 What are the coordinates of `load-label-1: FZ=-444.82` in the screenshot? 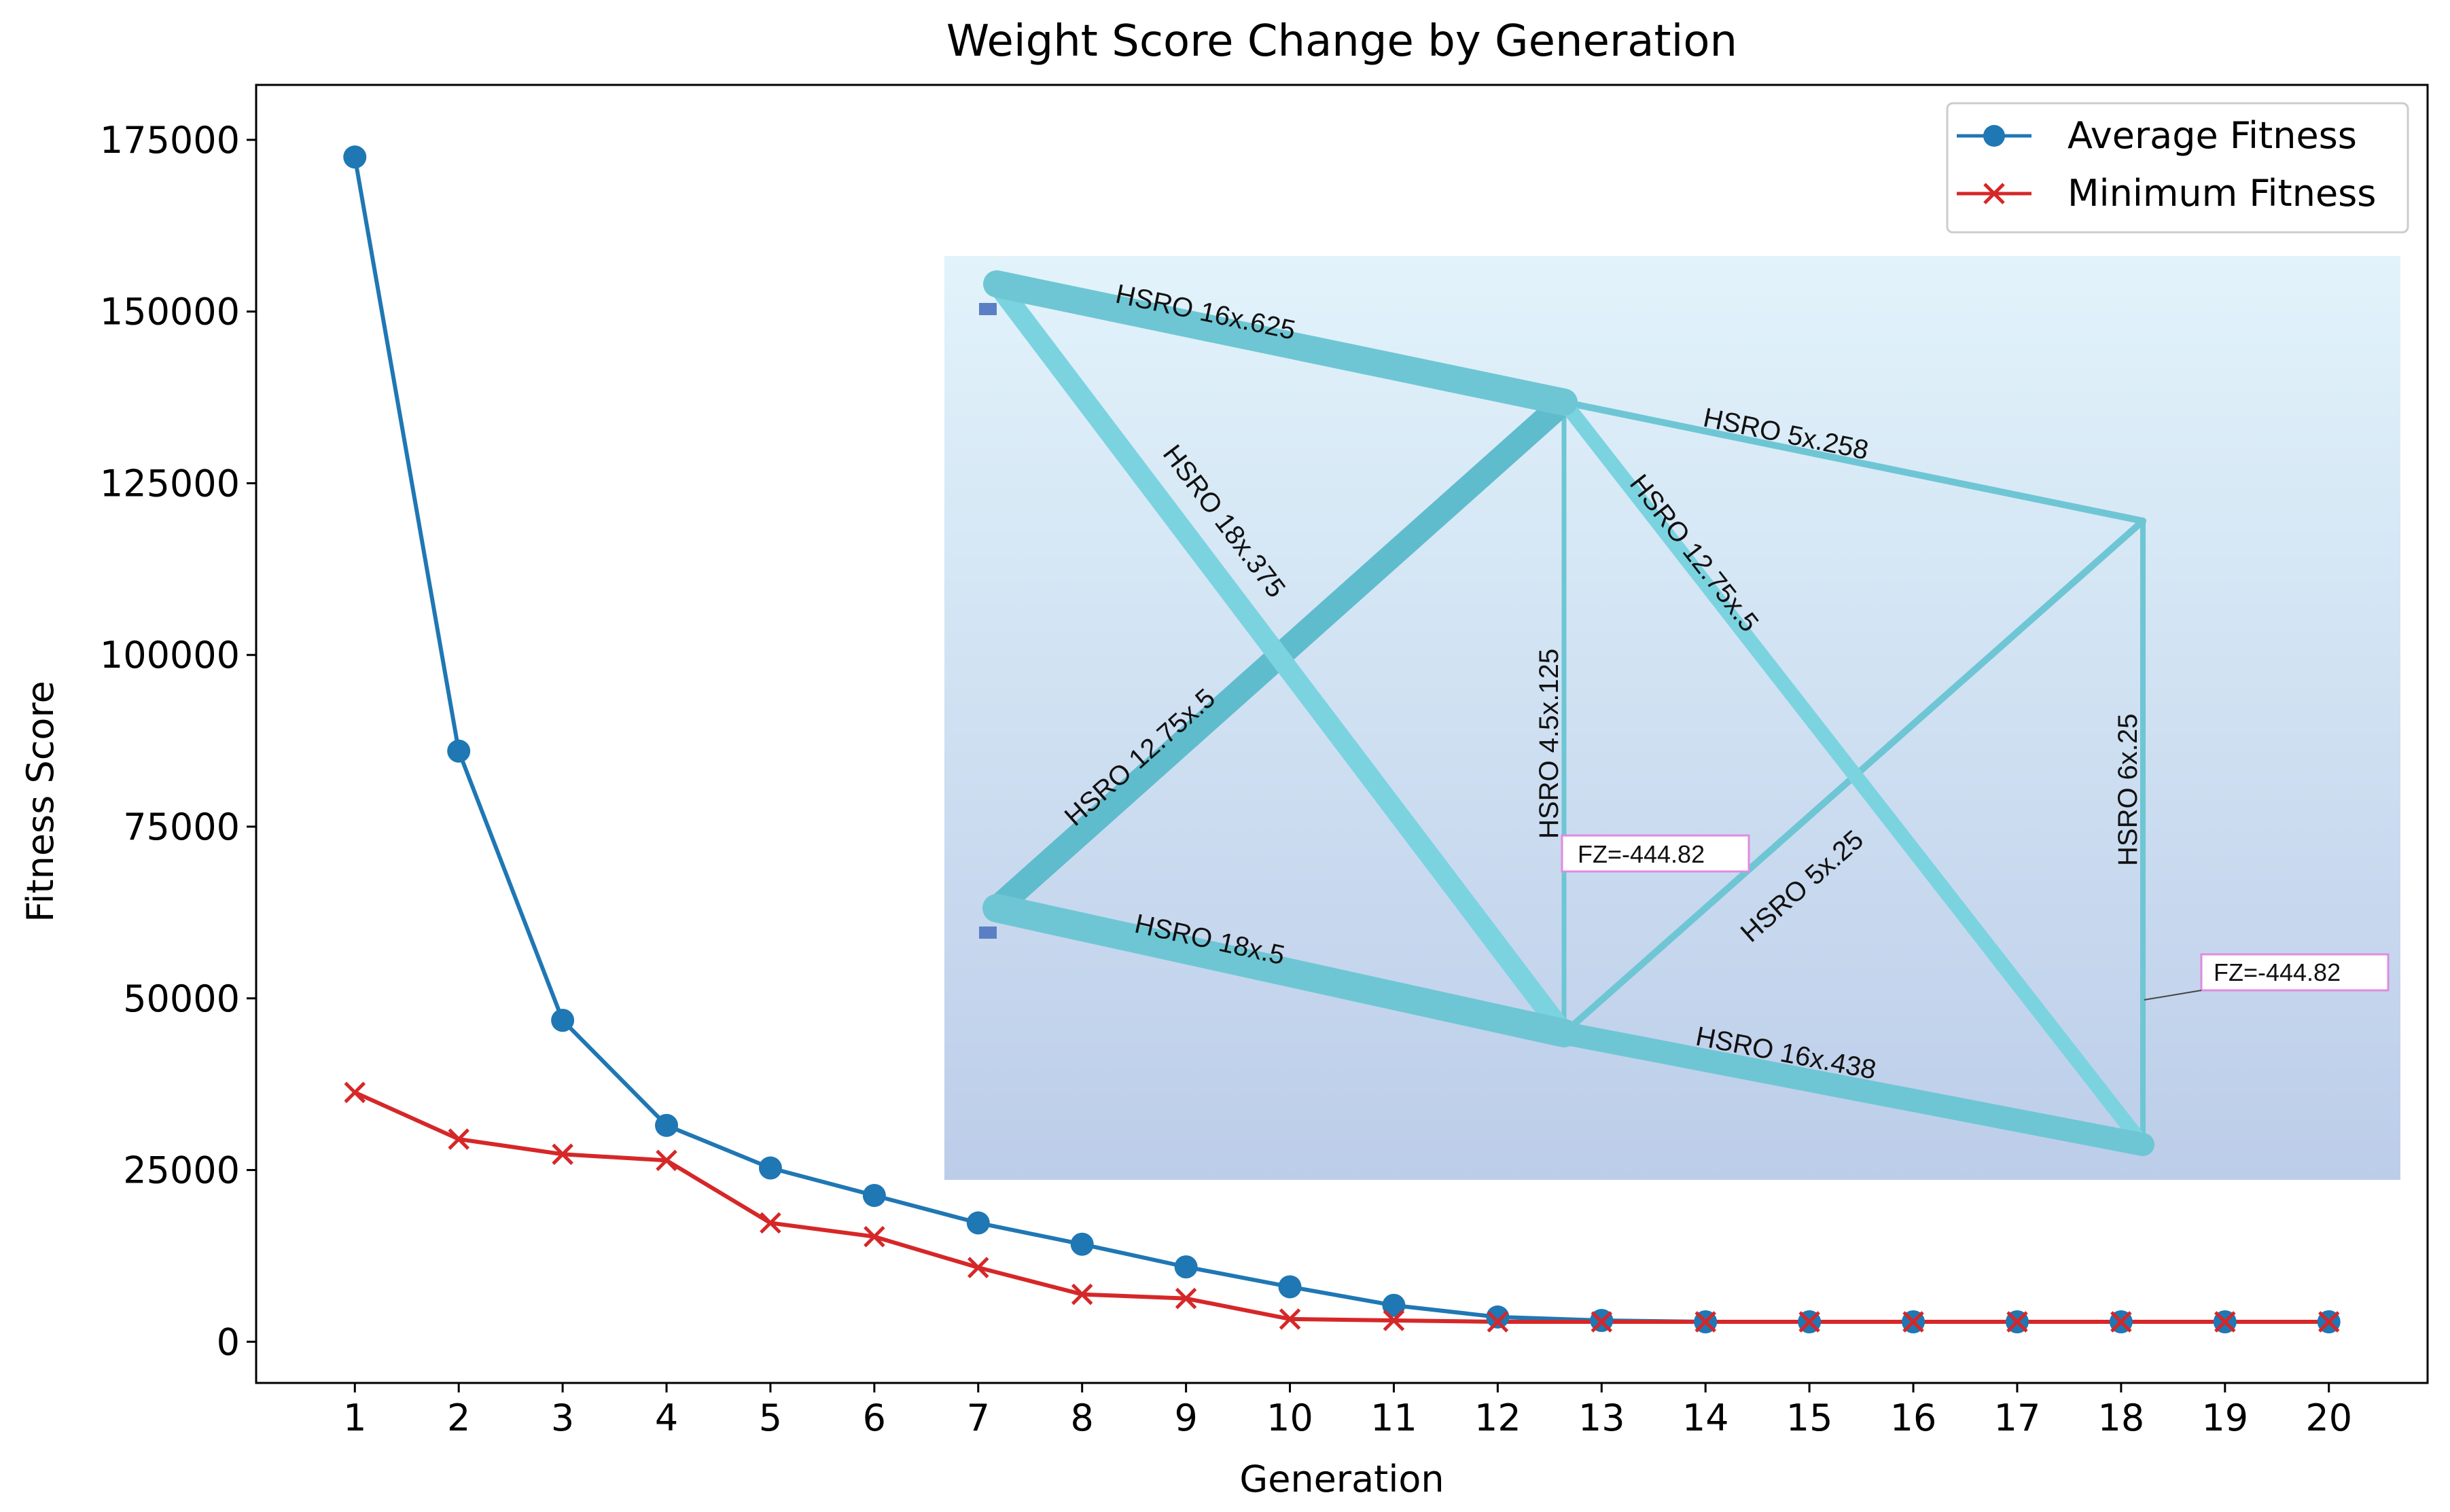 It's located at (1641, 854).